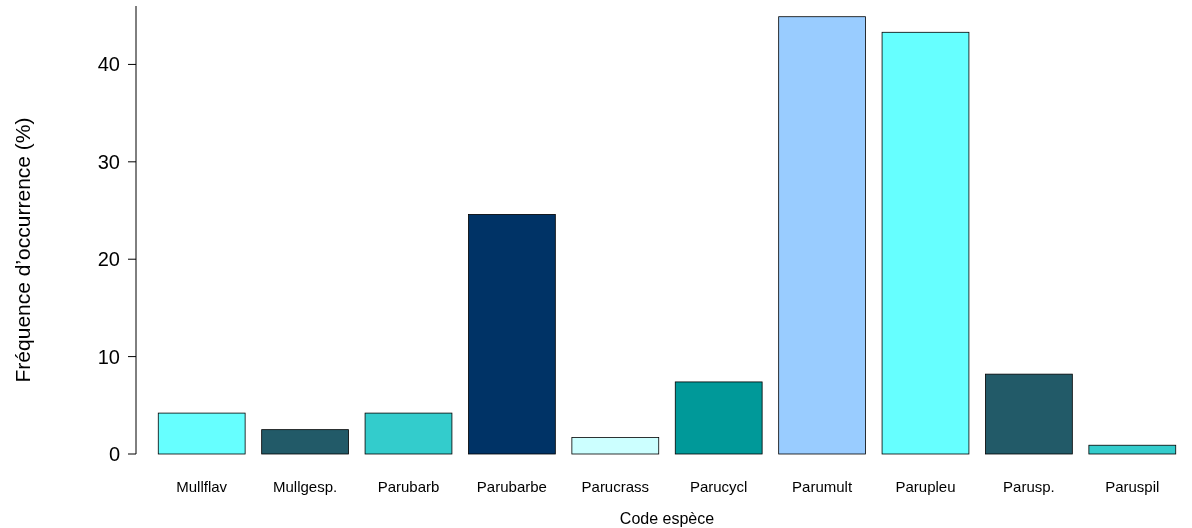 This screenshot has width=1192, height=528. Describe the element at coordinates (822, 486) in the screenshot. I see `x-tick-label: Parumult` at that location.